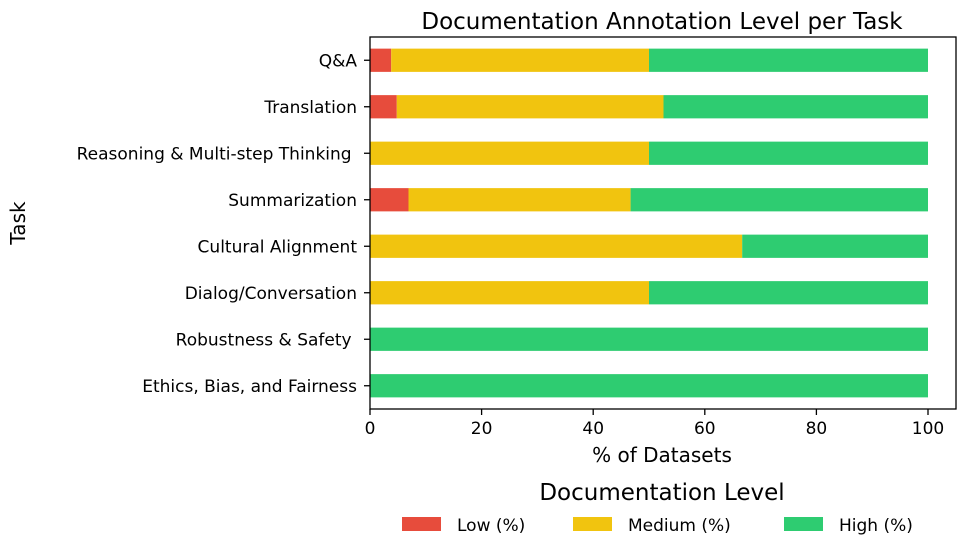  Describe the element at coordinates (292, 201) in the screenshot. I see `y-tick-label: Summarization` at that location.